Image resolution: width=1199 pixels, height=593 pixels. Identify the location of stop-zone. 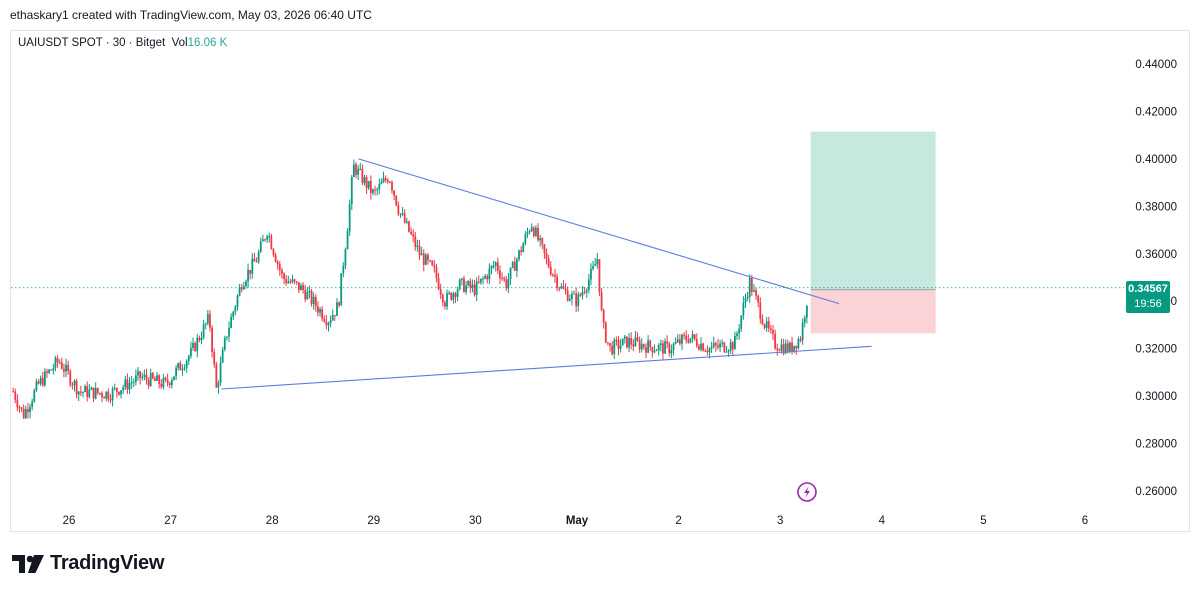
(873, 311).